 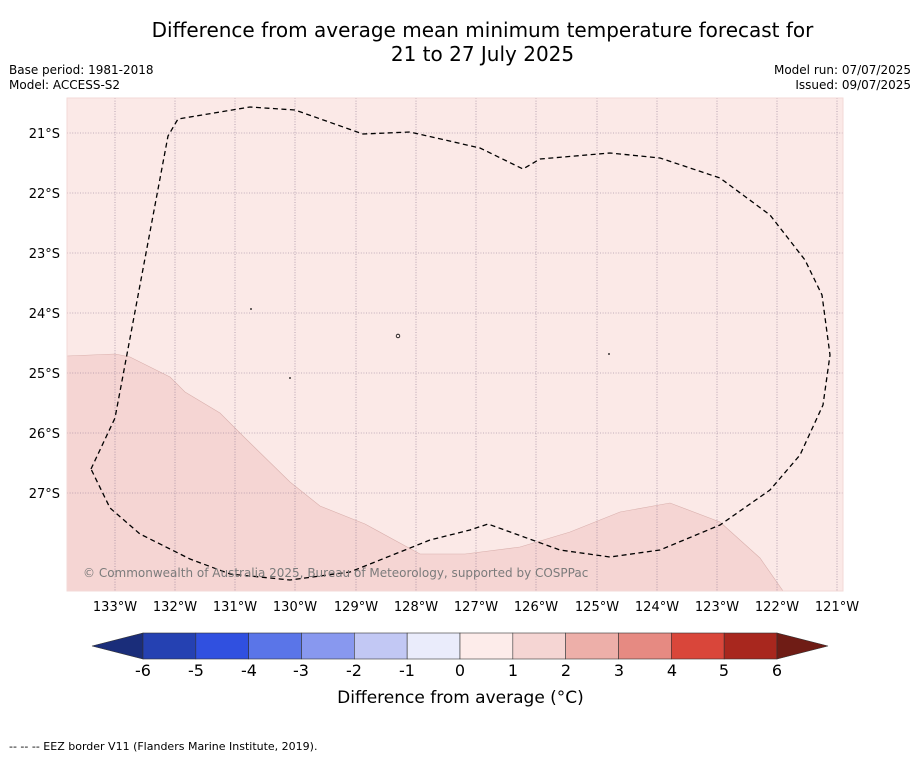 I want to click on colorbar-tick: -3, so click(x=301, y=670).